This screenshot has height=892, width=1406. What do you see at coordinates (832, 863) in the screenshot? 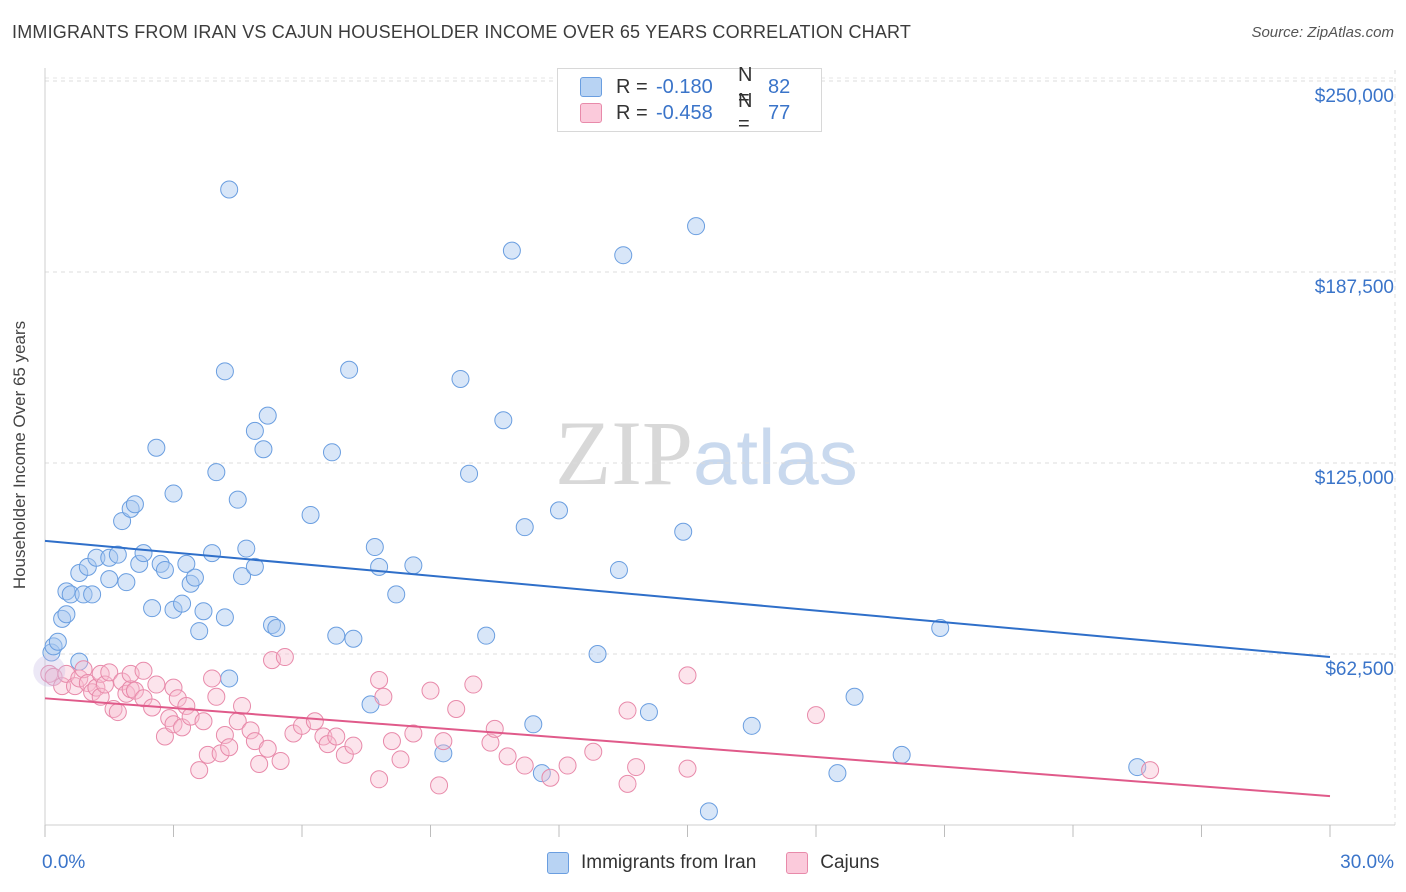
I see `legend-item-cajun: Cajuns` at bounding box center [832, 863].